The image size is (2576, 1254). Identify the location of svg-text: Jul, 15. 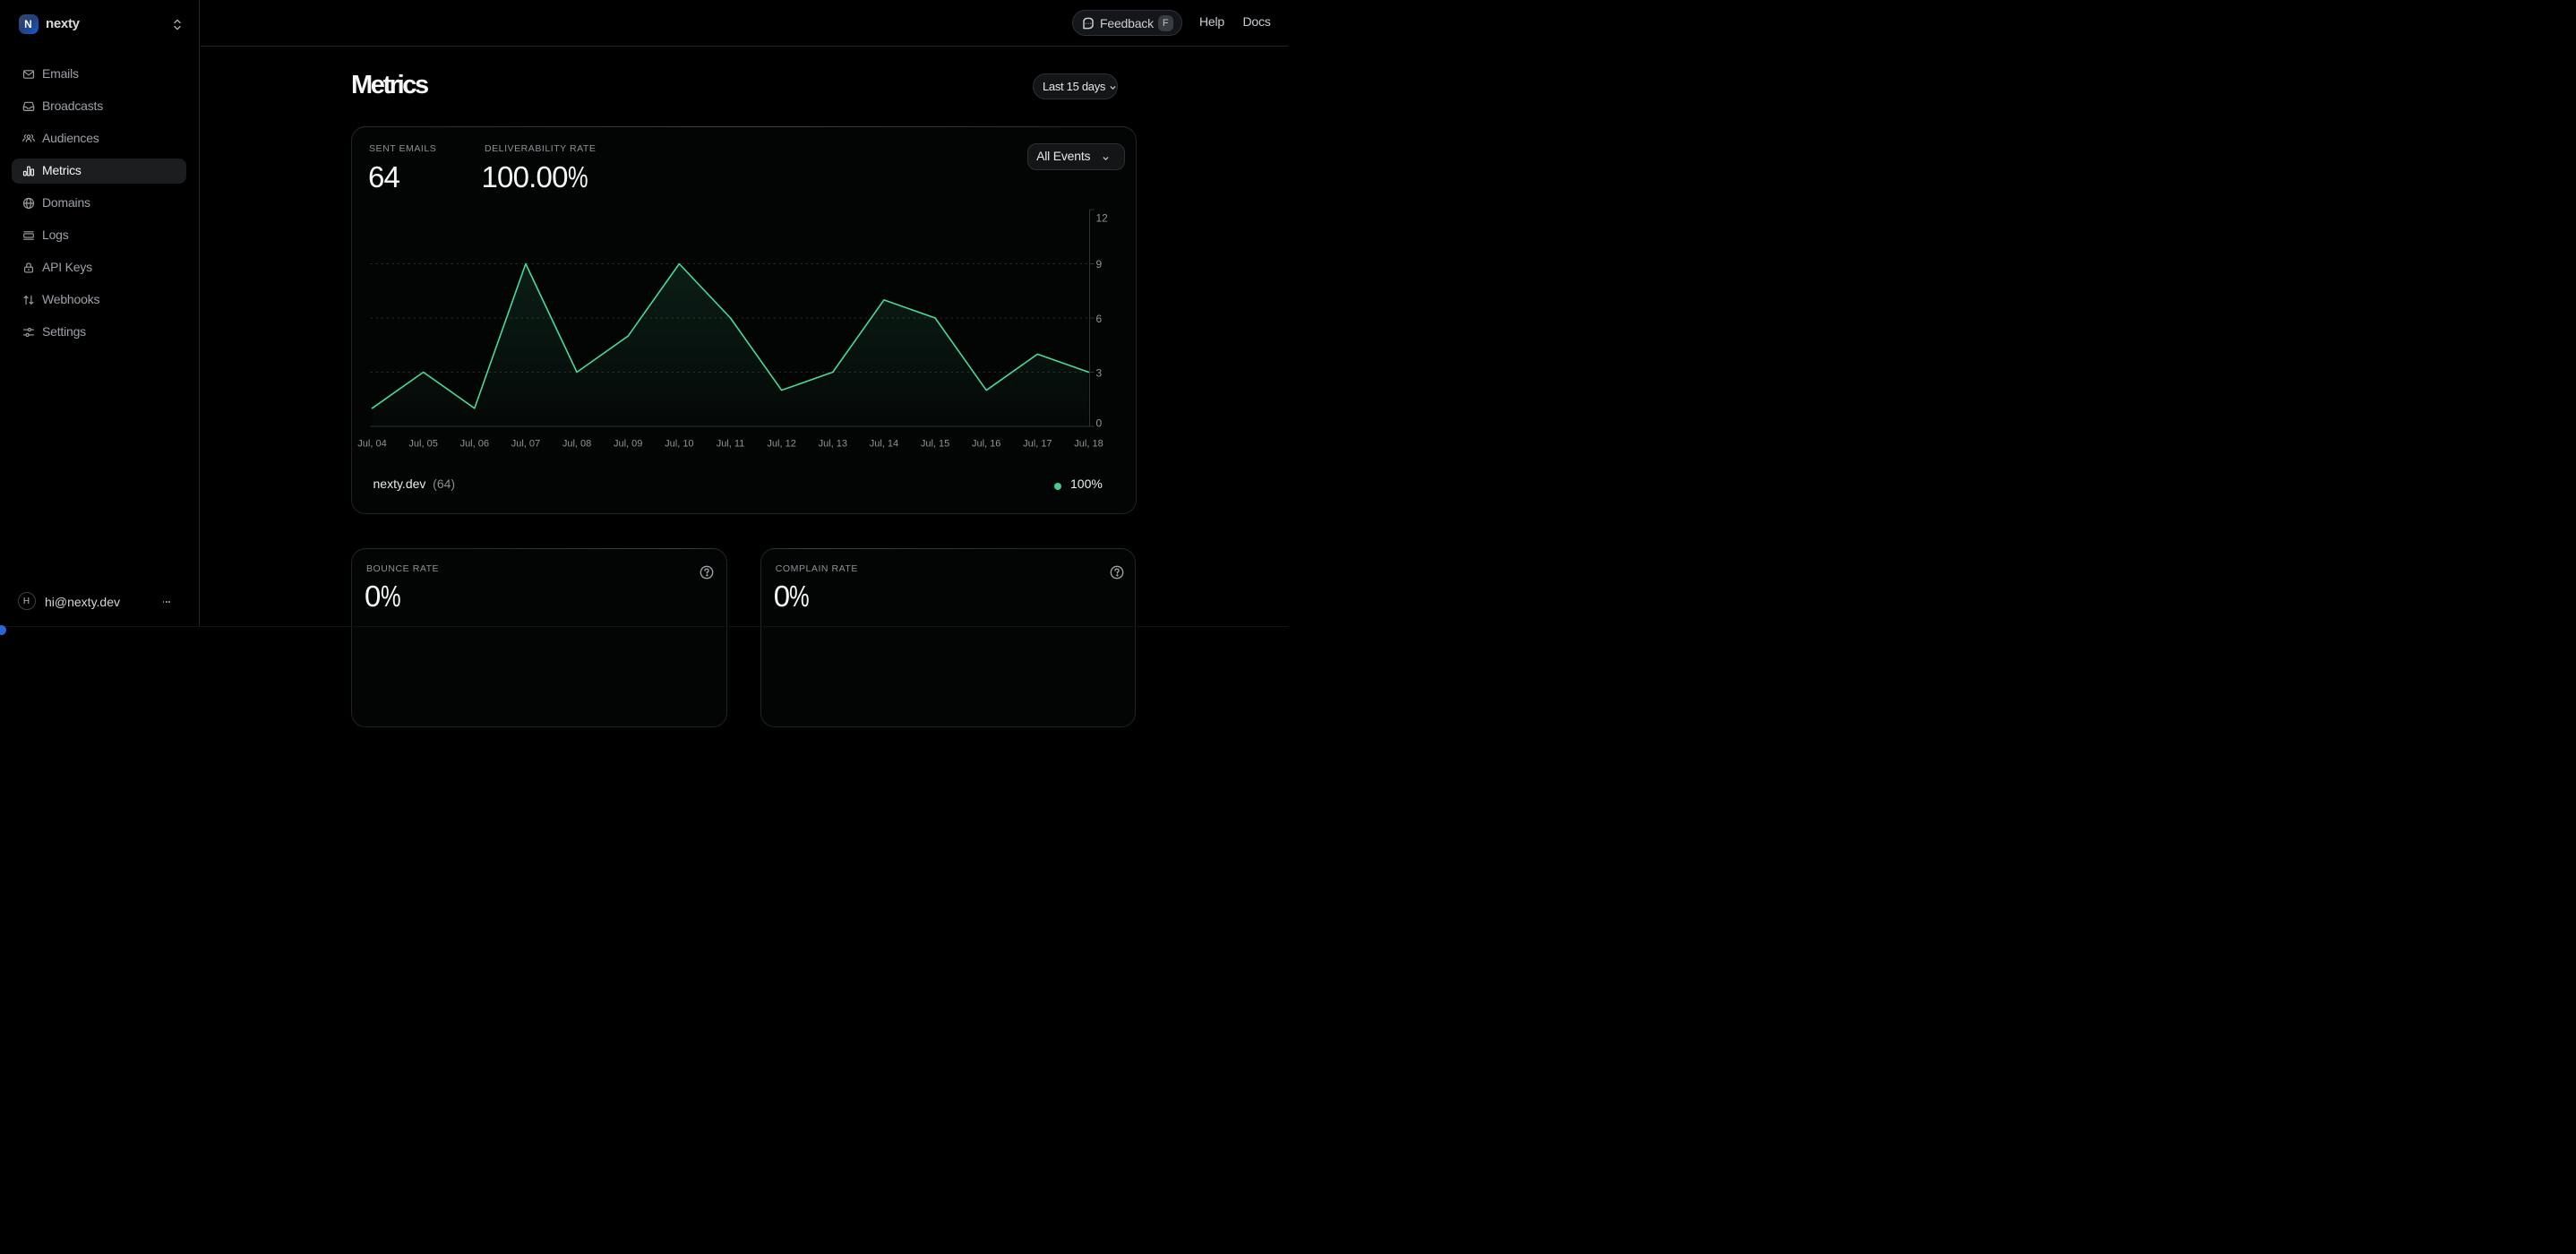
(935, 443).